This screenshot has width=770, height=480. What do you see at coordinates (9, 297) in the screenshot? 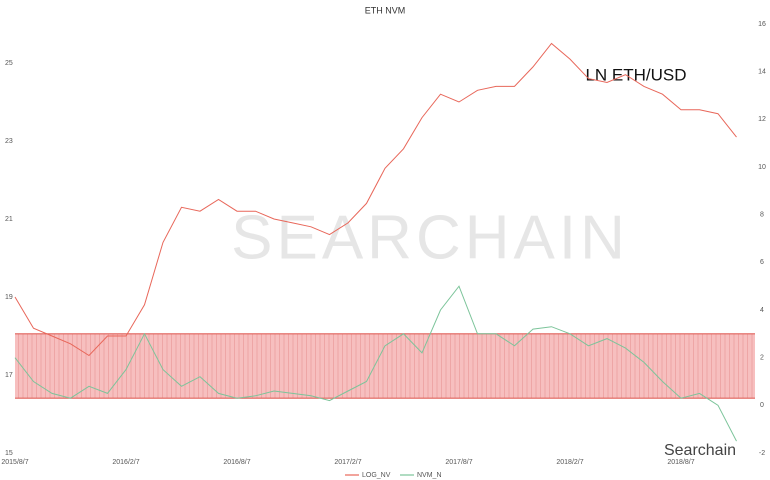
I see `y-tick-label: 19` at bounding box center [9, 297].